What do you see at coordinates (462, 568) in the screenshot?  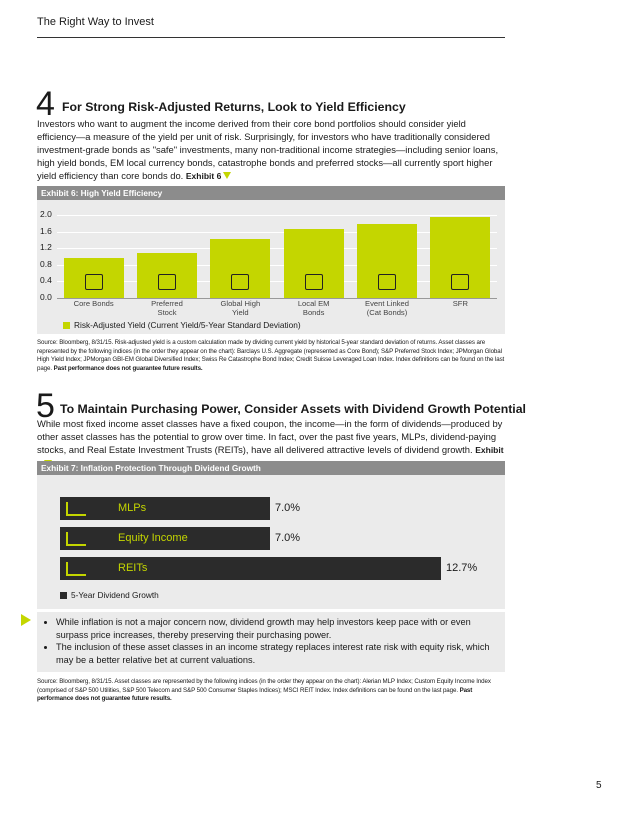 I see `value-label: 12.7%` at bounding box center [462, 568].